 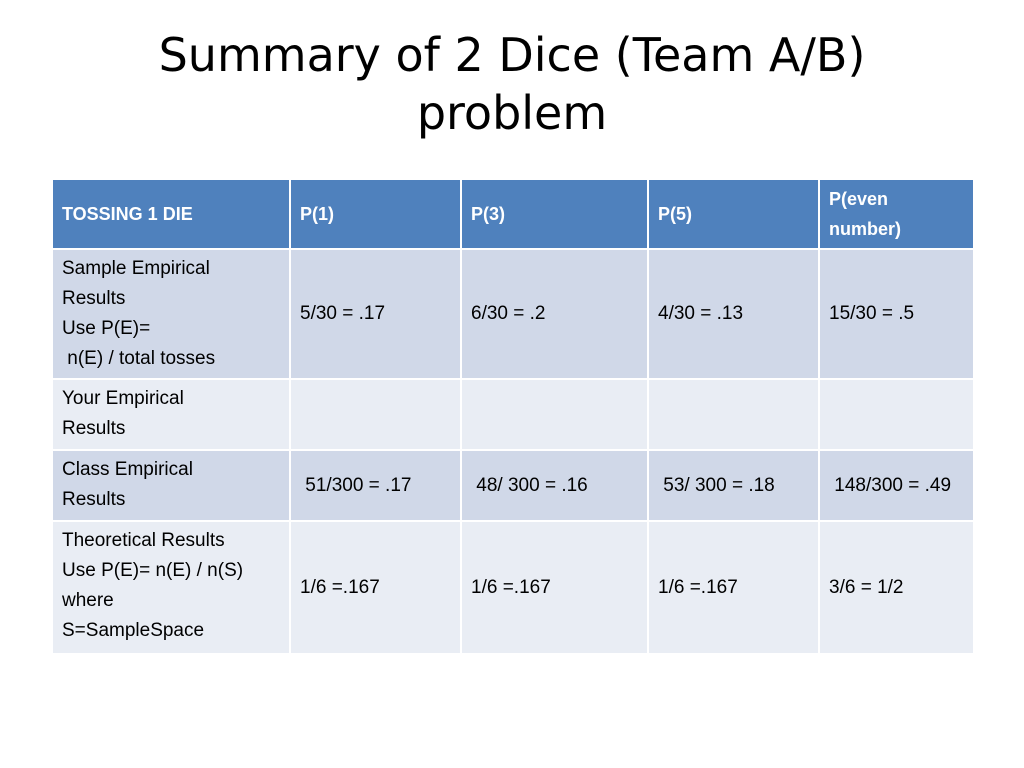 What do you see at coordinates (88, 600) in the screenshot?
I see `row-label-line: where` at bounding box center [88, 600].